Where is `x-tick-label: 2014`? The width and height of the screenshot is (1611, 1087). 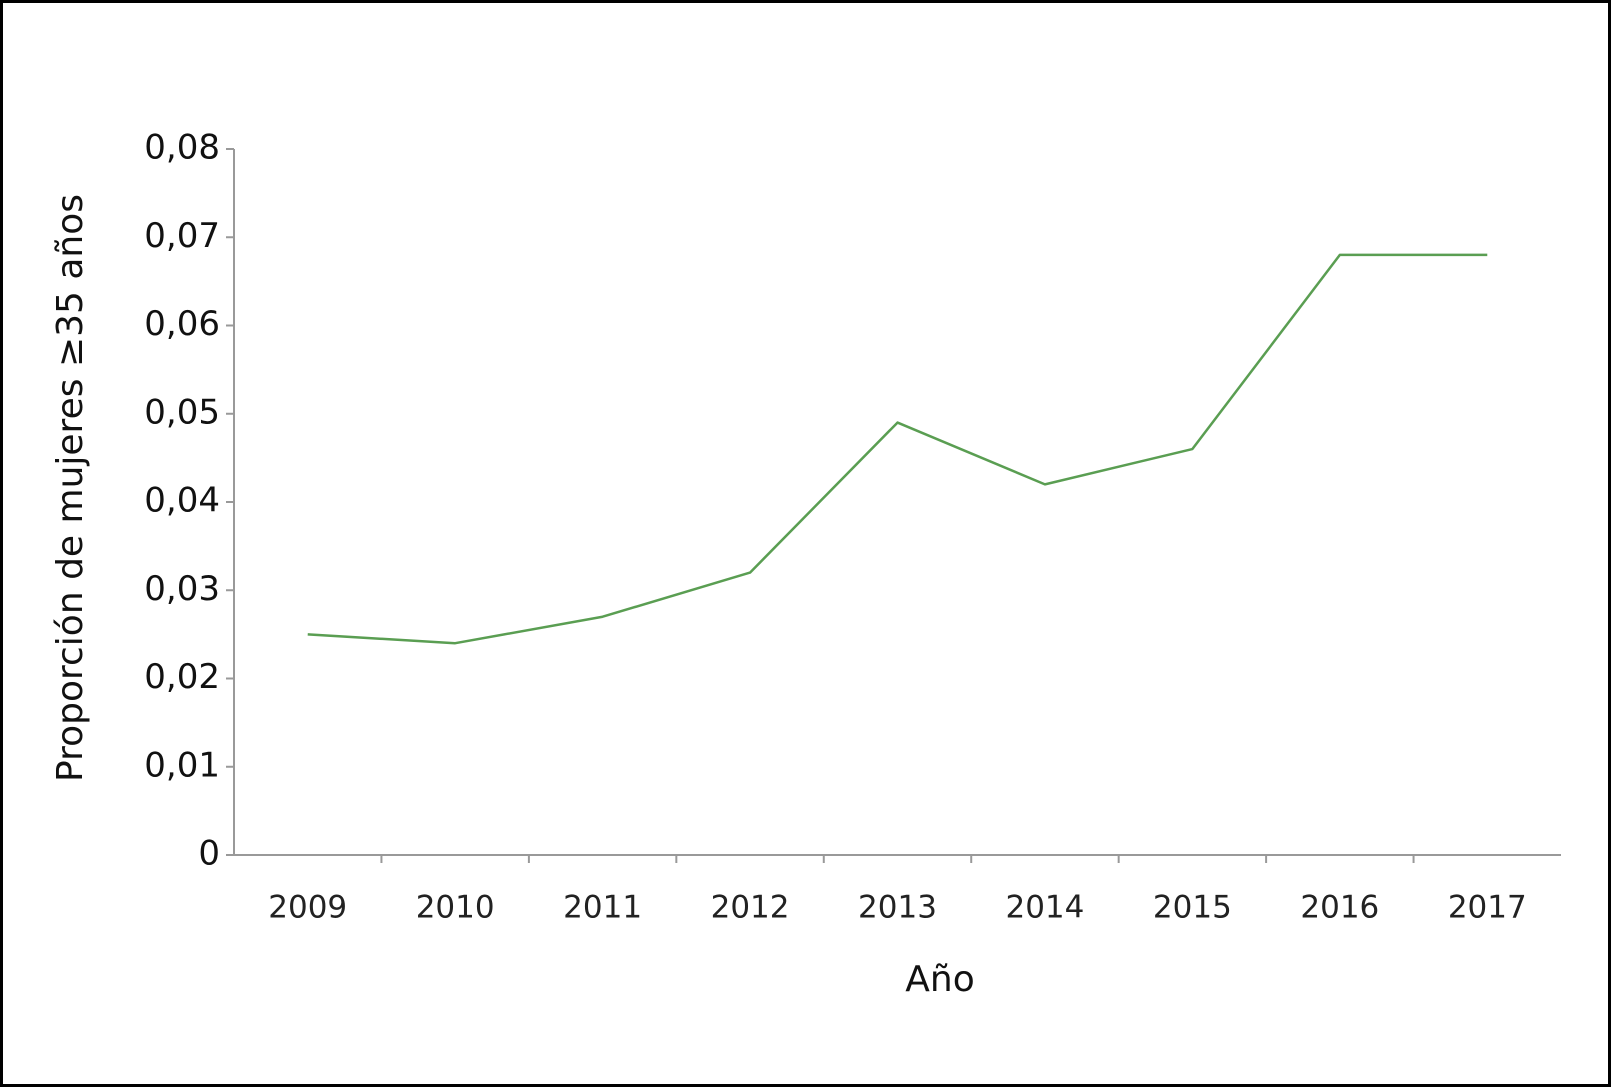
x-tick-label: 2014 is located at coordinates (1044, 908).